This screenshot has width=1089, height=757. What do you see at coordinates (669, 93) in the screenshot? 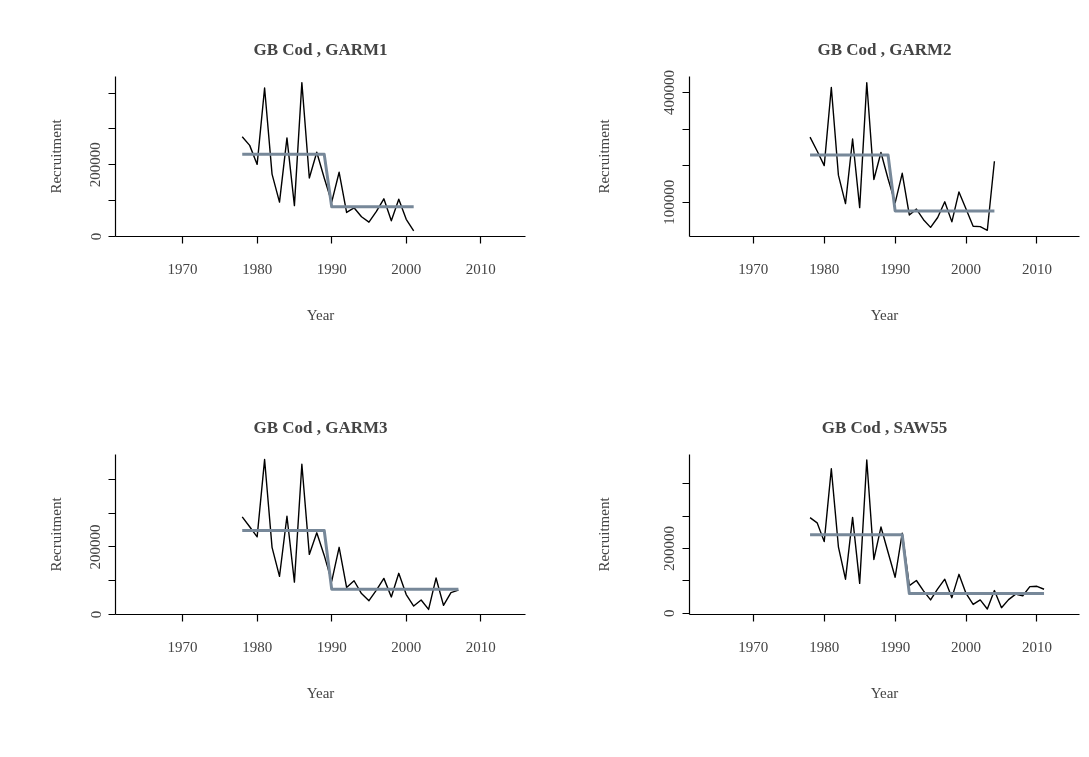
I see `y-tick-label: 400000` at bounding box center [669, 93].